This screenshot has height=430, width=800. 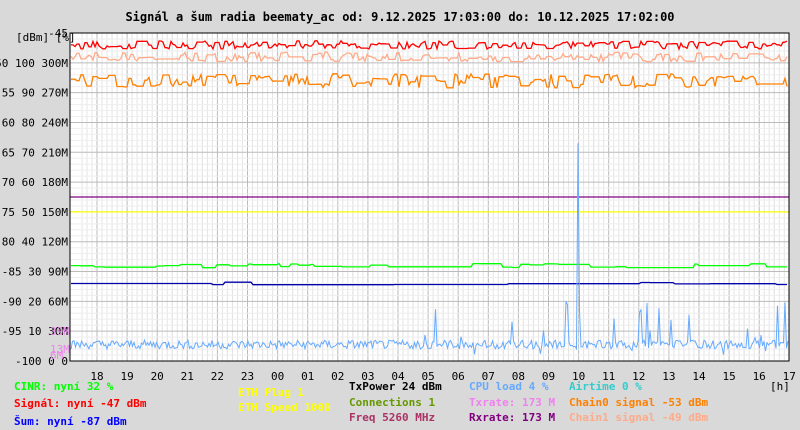 I want to click on y-tick-label: -70 60 180M, so click(x=34, y=182).